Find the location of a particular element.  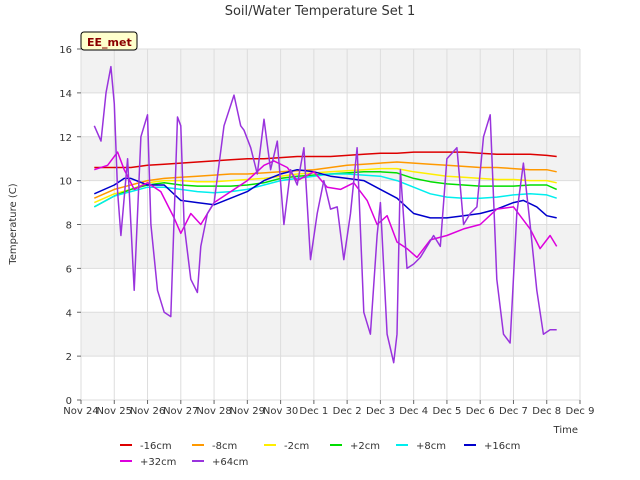

legend-label-6: +32cm is located at coordinates (158, 462).